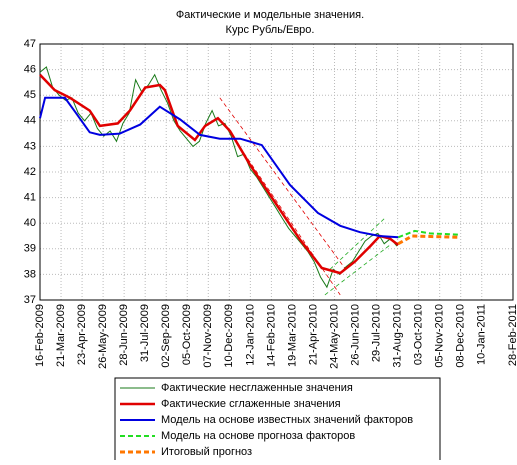 The height and width of the screenshot is (465, 517). What do you see at coordinates (313, 334) in the screenshot?
I see `x-tick-label: 21-Apr-2010` at bounding box center [313, 334].